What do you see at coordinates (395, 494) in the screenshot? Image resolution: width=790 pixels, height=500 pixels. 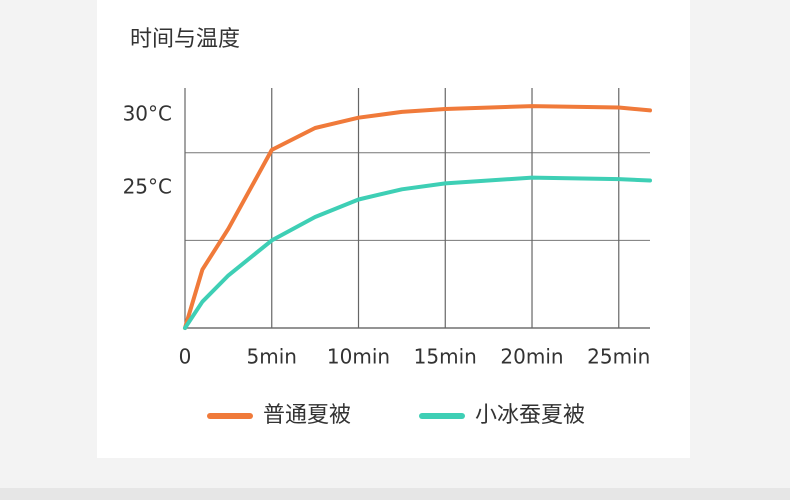 I see `footer-band` at bounding box center [395, 494].